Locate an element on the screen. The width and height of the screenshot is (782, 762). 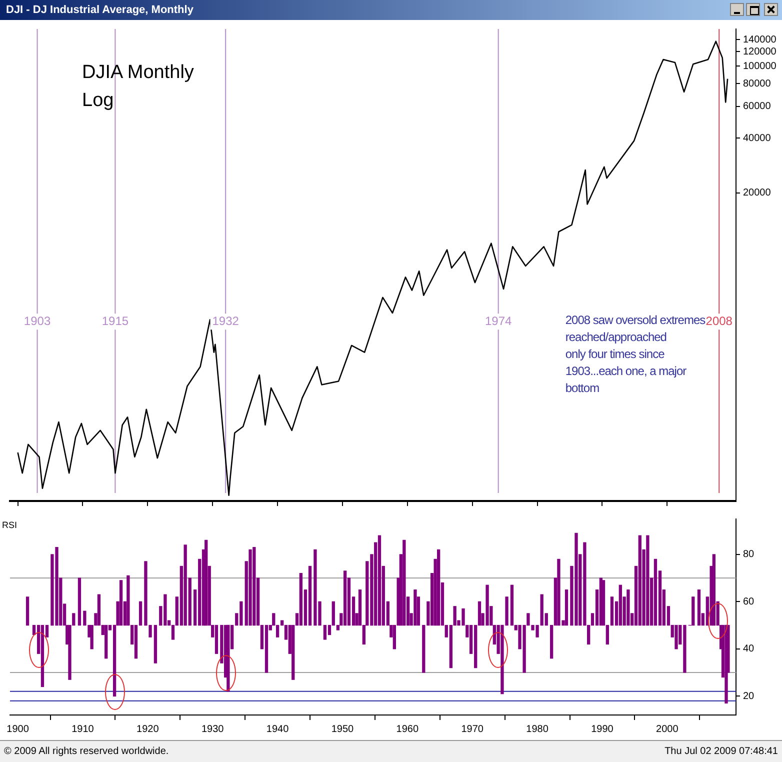
y-tick-label: 100000 is located at coordinates (760, 66).